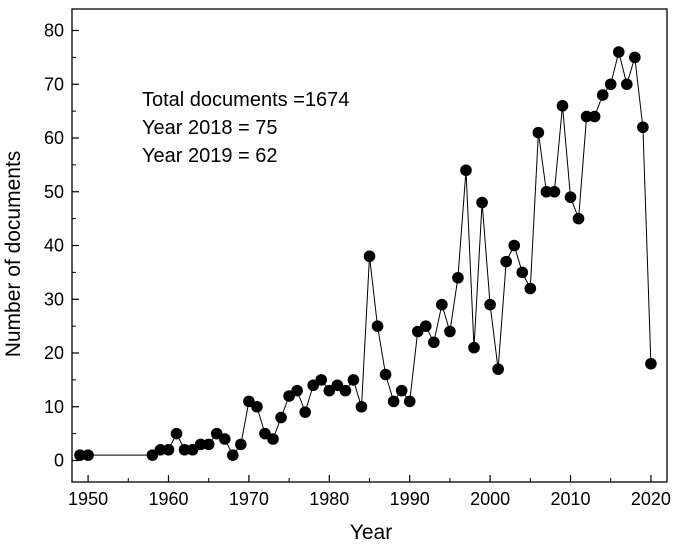 The width and height of the screenshot is (685, 544). Describe the element at coordinates (450, 331) in the screenshot. I see `data-point-1995` at that location.